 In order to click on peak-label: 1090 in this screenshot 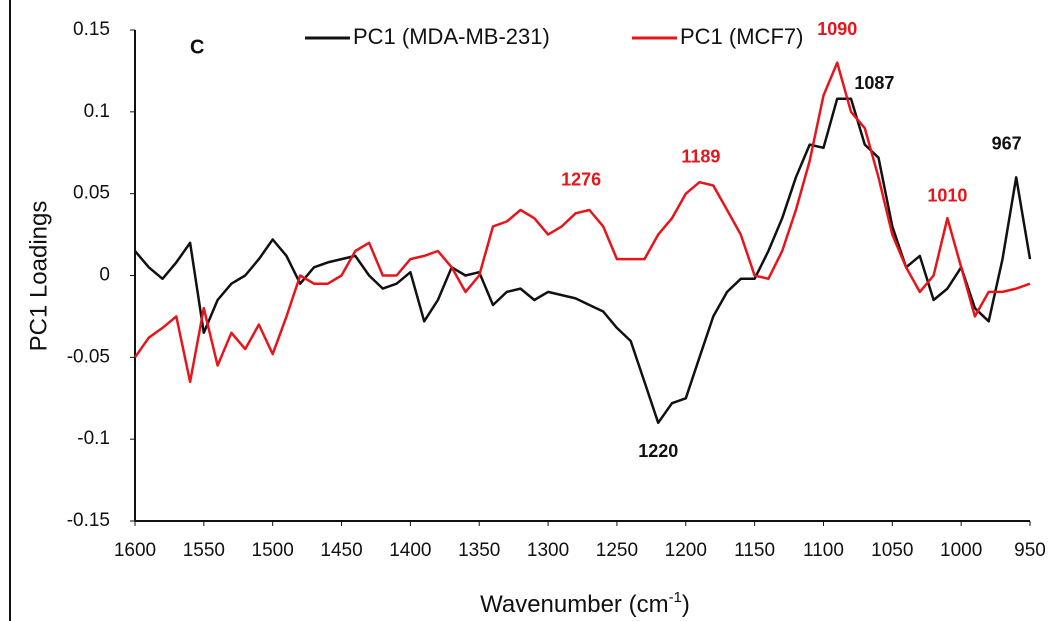, I will do `click(837, 29)`.